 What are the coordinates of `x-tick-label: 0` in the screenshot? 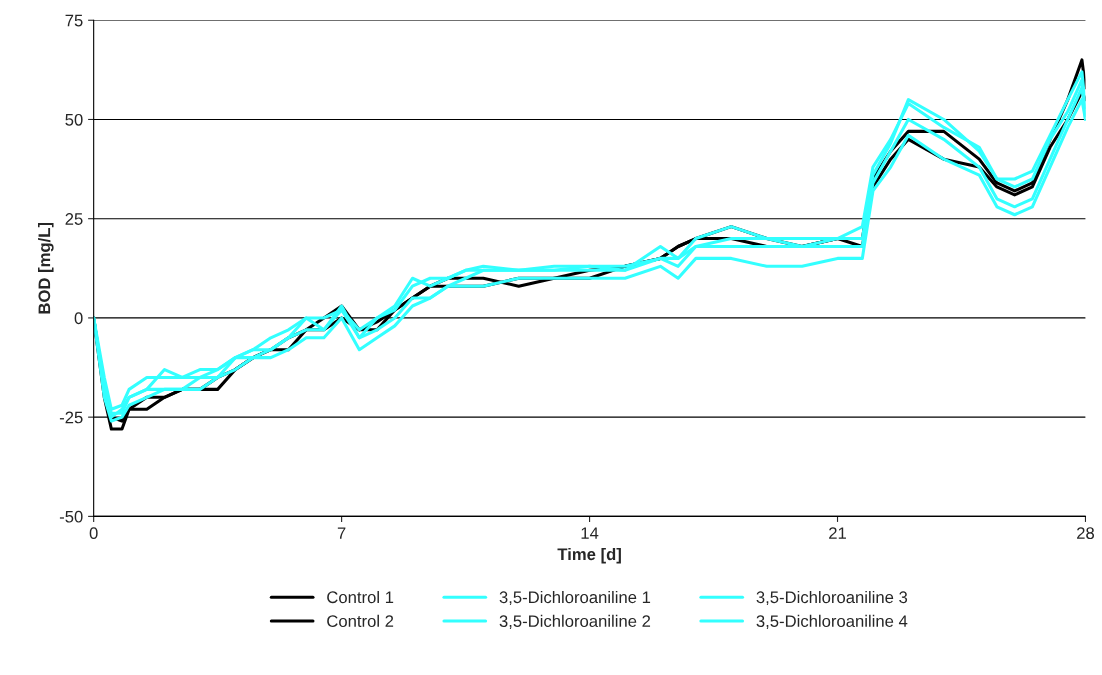 It's located at (93, 533).